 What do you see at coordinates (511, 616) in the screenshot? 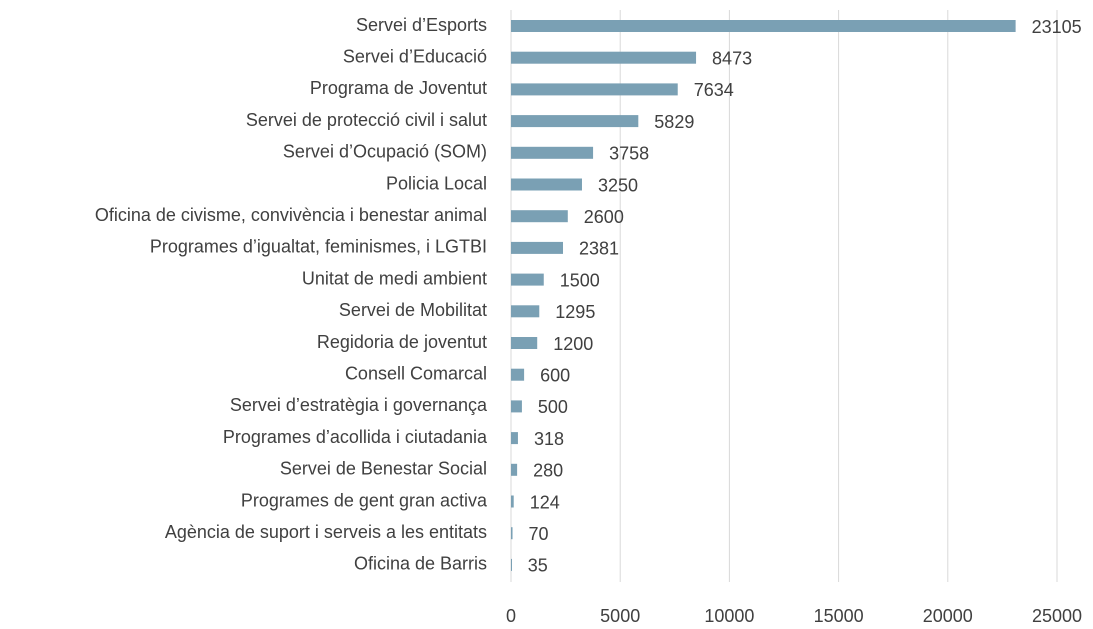
I see `x-tick-label: 0` at bounding box center [511, 616].